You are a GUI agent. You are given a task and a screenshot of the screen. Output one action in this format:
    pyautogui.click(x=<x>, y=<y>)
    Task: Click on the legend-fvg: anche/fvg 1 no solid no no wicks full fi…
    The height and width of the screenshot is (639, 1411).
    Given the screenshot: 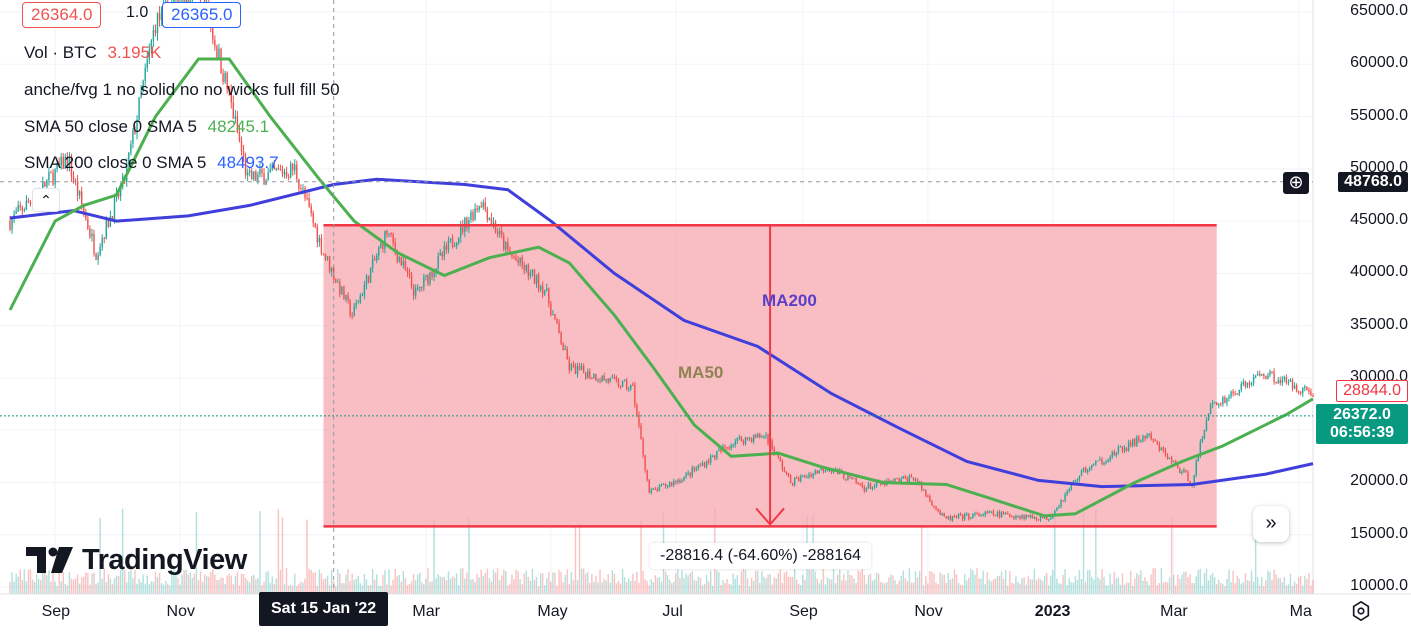 What is the action you would take?
    pyautogui.click(x=182, y=90)
    